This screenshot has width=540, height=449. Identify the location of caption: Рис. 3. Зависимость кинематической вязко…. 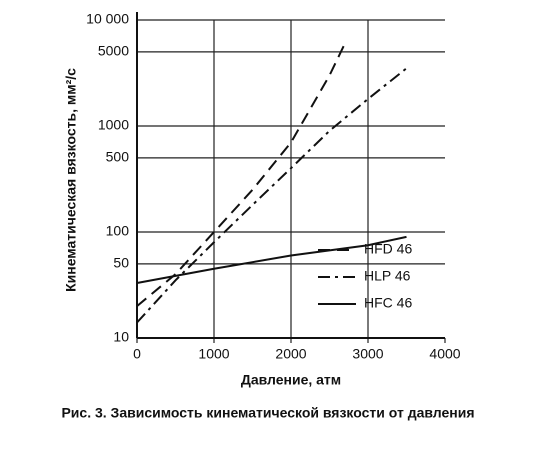
(267, 413).